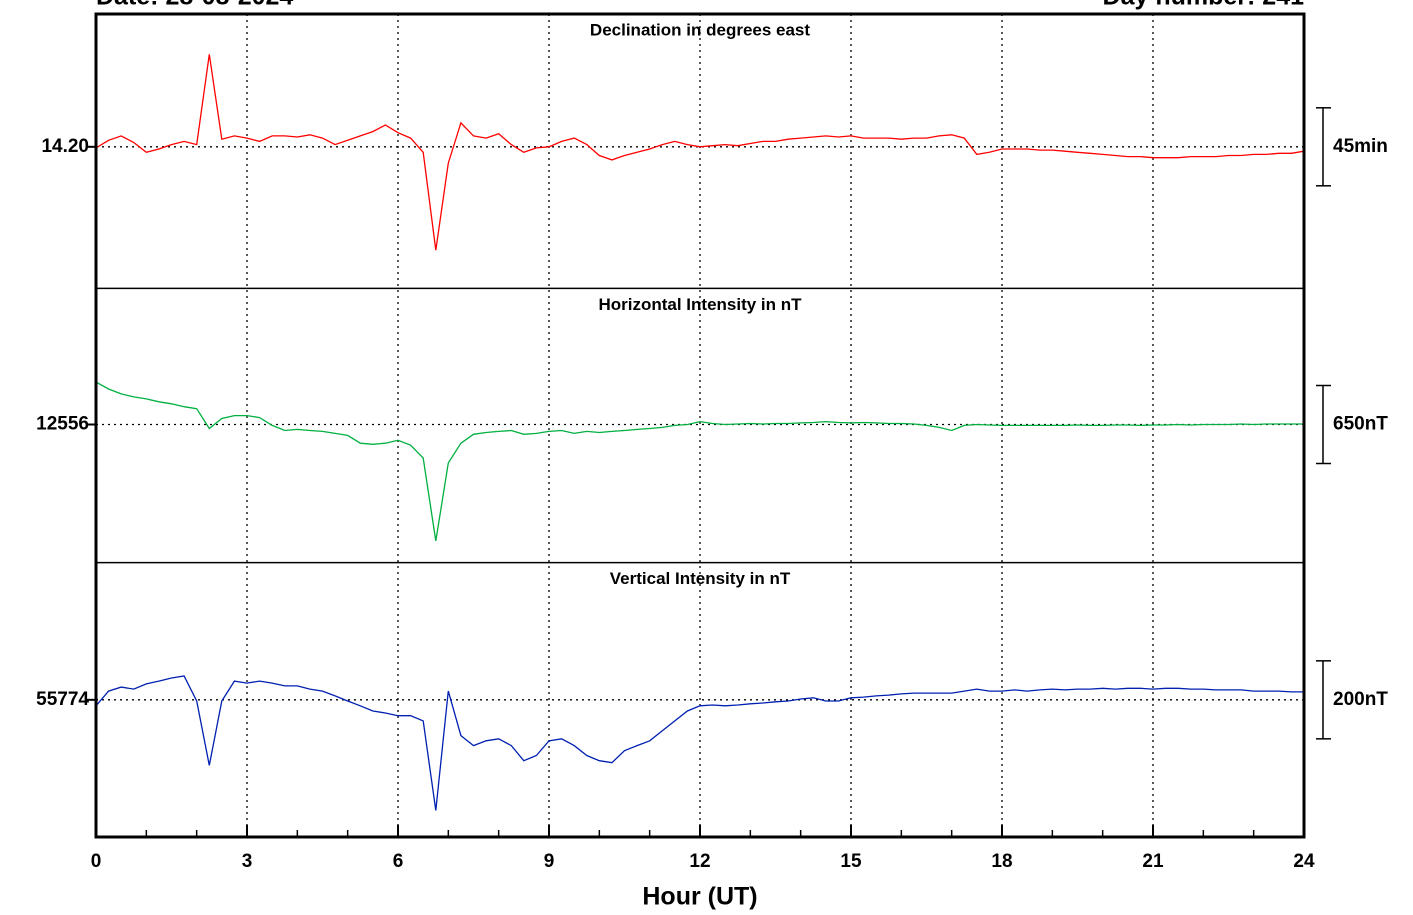 Image resolution: width=1413 pixels, height=915 pixels. Describe the element at coordinates (62, 699) in the screenshot. I see `y-tick-label: 55774` at that location.